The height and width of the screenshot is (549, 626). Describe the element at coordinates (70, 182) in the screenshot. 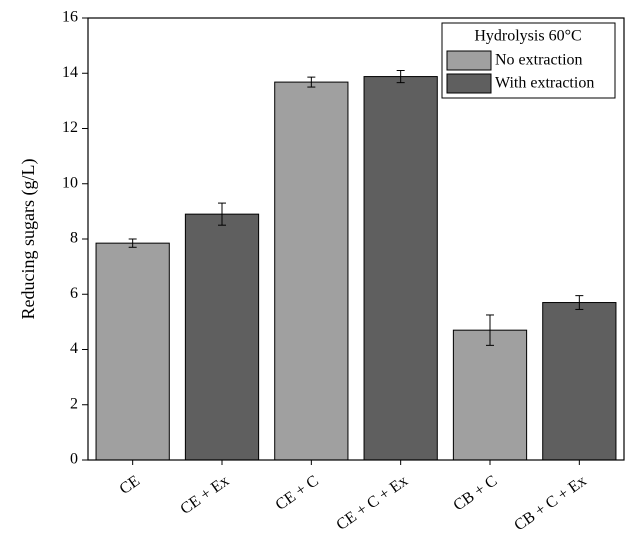

I see `y-tick-label: 10` at that location.